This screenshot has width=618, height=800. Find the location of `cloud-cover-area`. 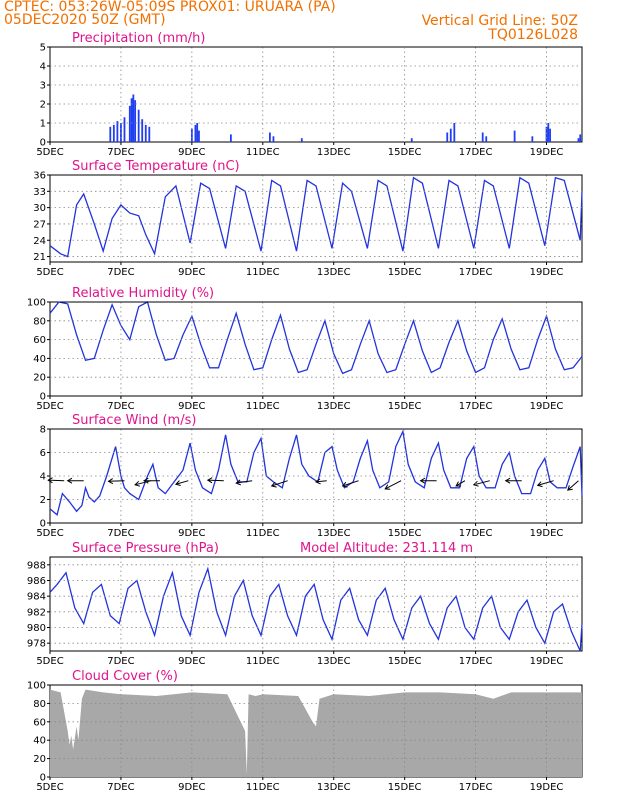

cloud-cover-area is located at coordinates (316, 733).